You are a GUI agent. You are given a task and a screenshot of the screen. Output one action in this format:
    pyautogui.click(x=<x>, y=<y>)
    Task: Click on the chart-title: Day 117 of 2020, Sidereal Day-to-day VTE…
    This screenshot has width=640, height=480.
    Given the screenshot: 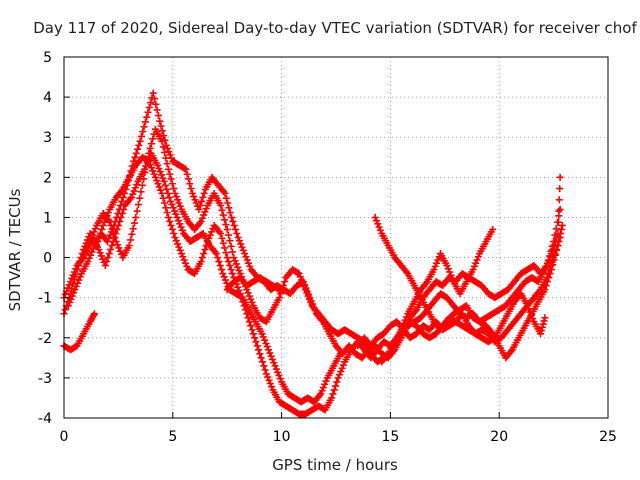 What is the action you would take?
    pyautogui.click(x=335, y=28)
    